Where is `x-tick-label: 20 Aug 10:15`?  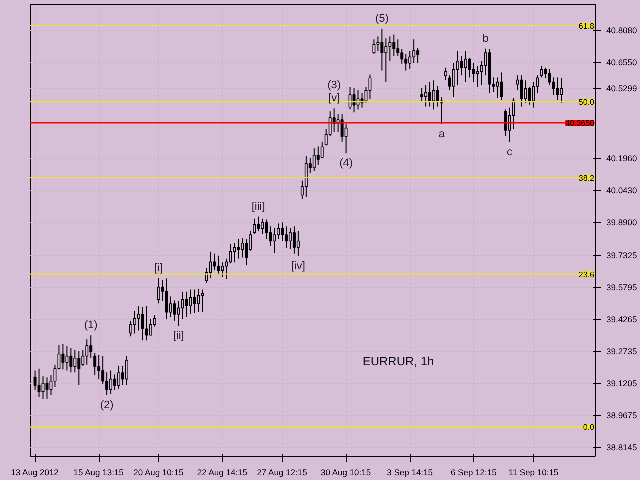
x-tick-label: 20 Aug 10:15 is located at coordinates (159, 473).